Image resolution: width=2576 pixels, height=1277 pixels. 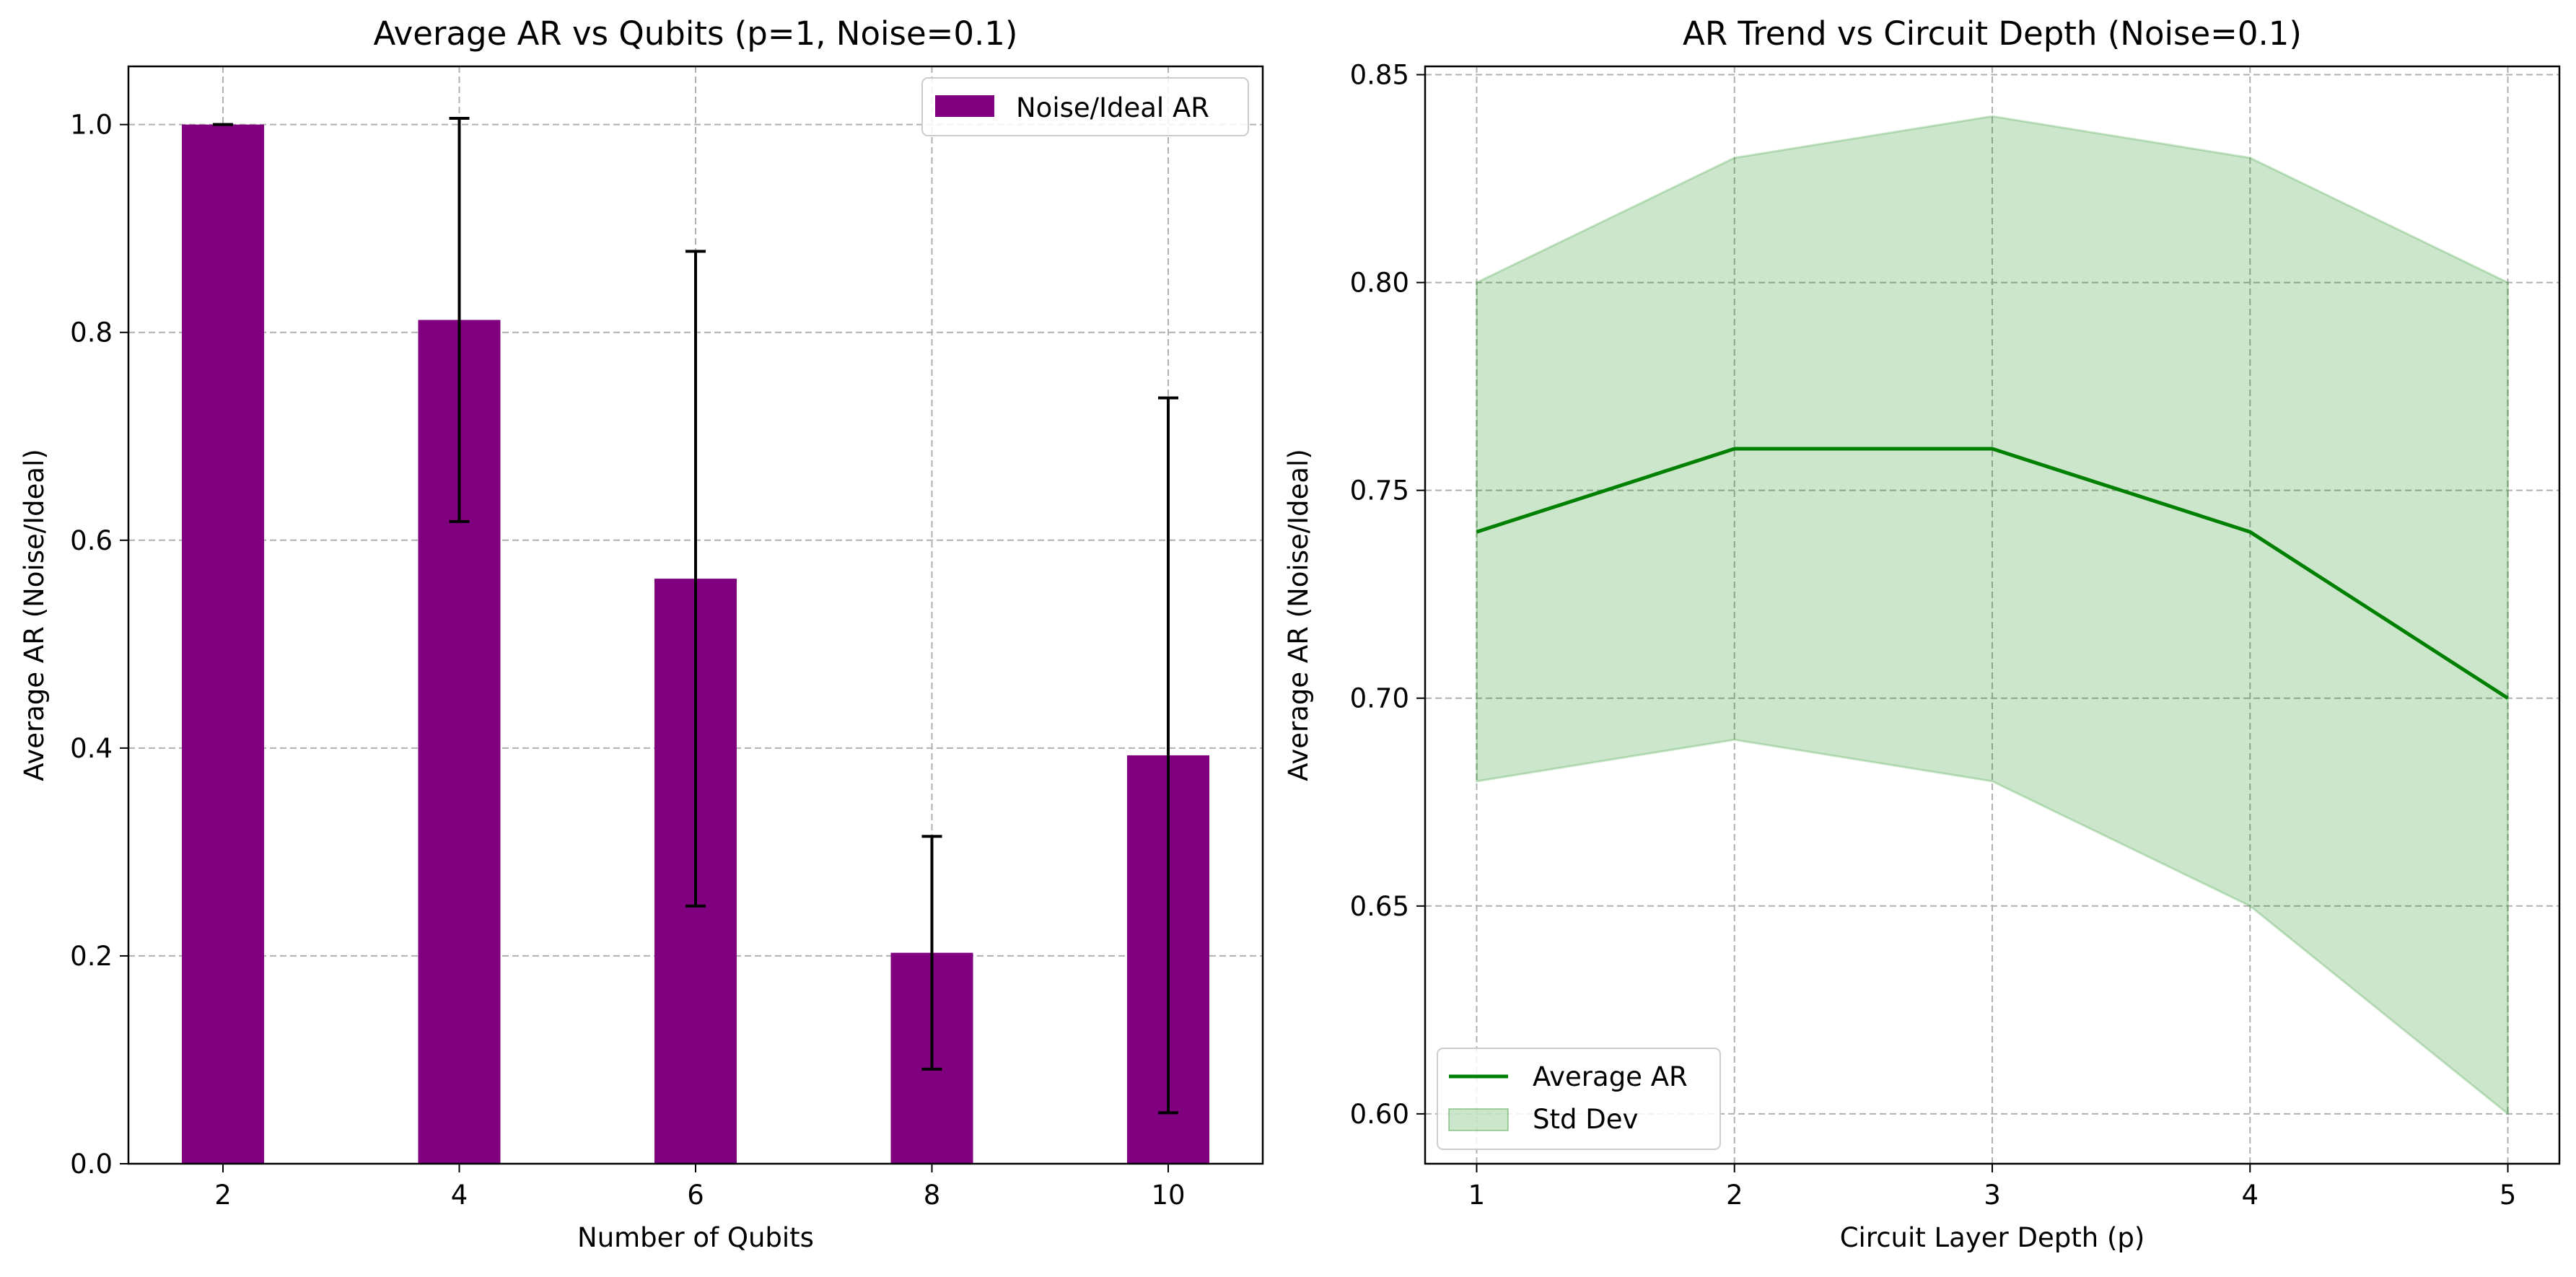 I want to click on legend: Noise/Ideal AR, so click(x=1085, y=107).